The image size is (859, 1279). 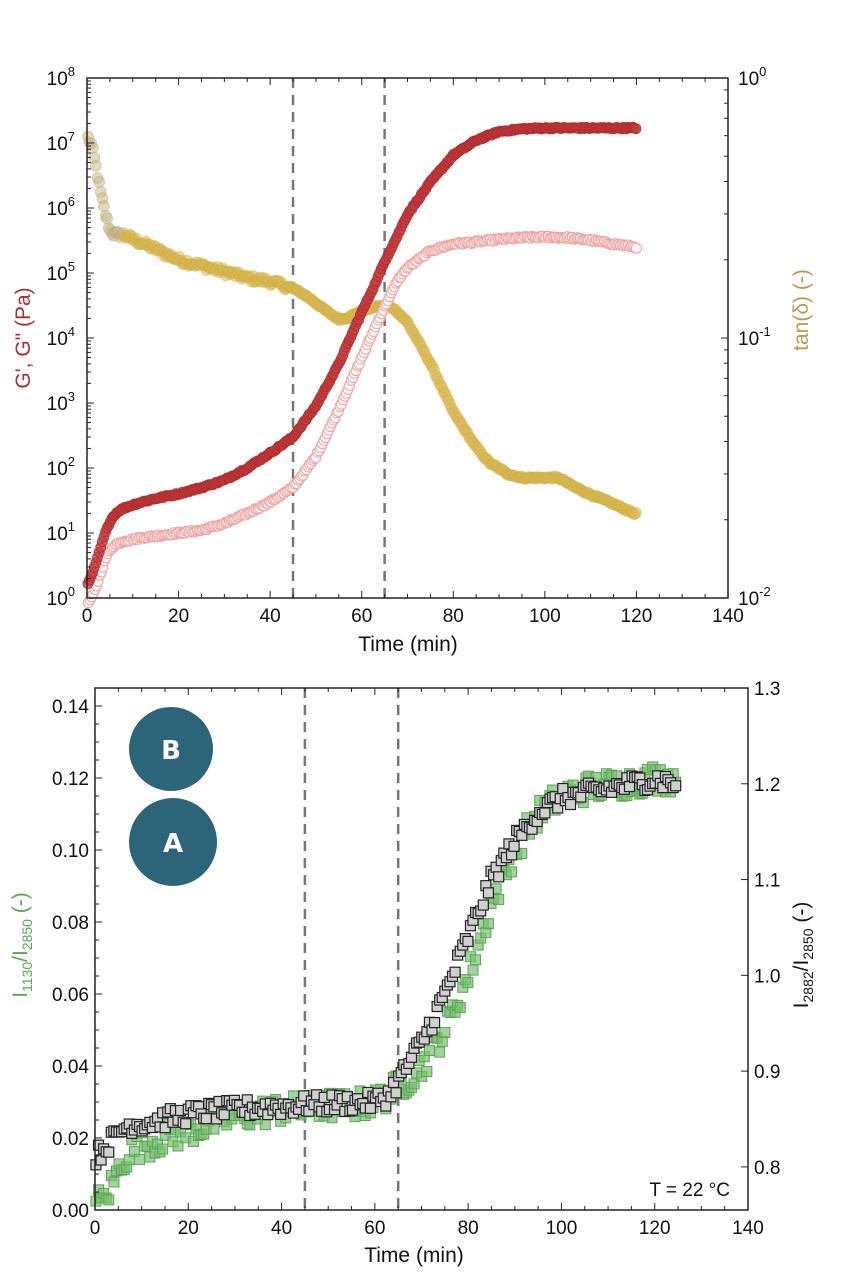 I want to click on badge-a: A, so click(x=173, y=842).